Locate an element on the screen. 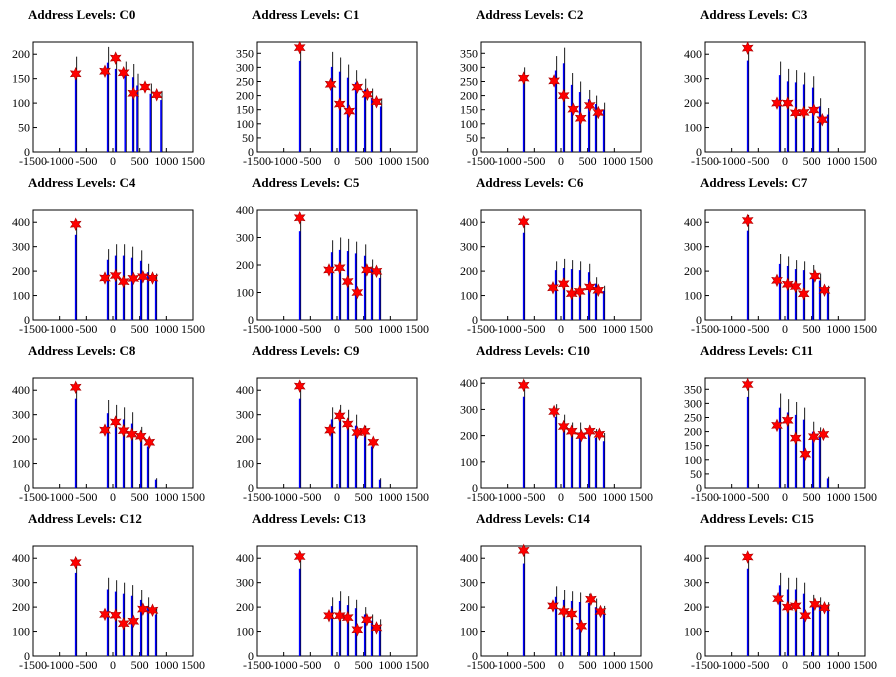 This screenshot has height=677, width=896. y-tick-label: 50 is located at coordinates (696, 474).